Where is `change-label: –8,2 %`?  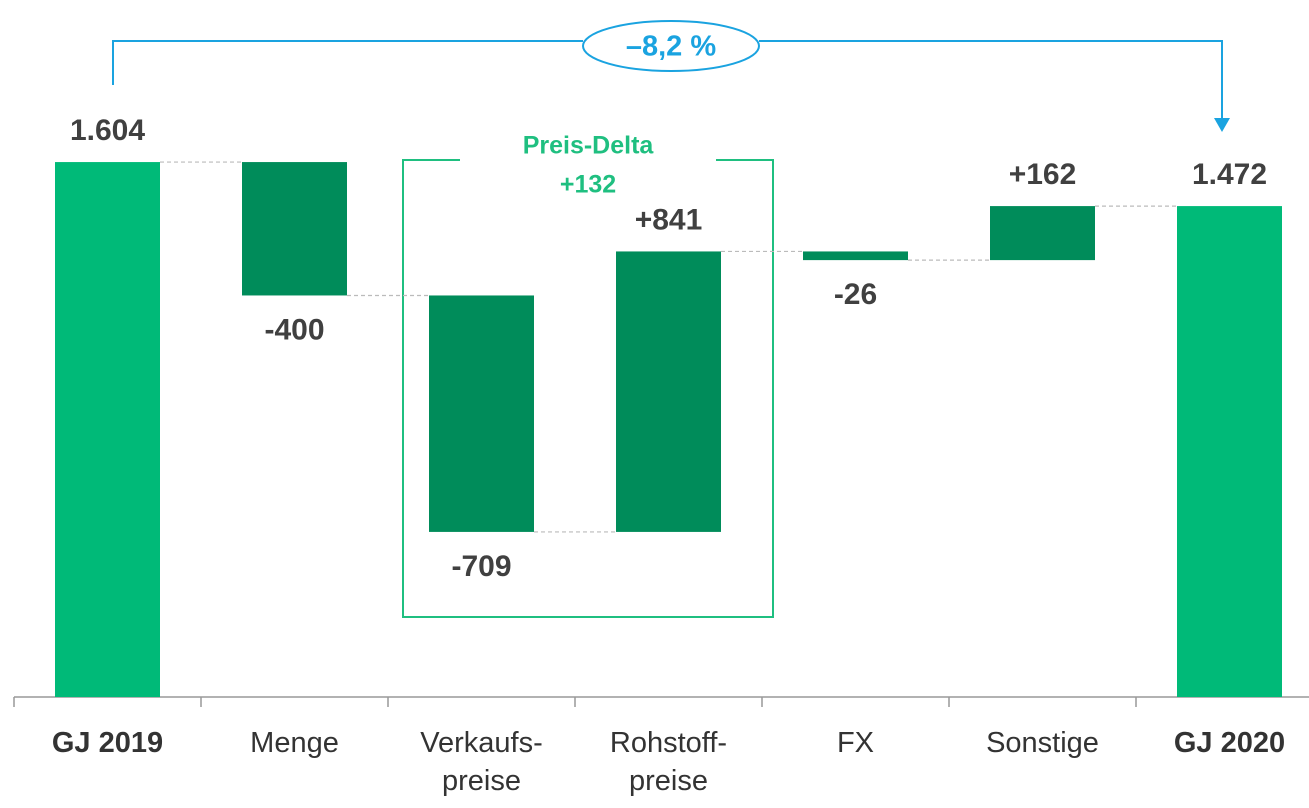 change-label: –8,2 % is located at coordinates (671, 47).